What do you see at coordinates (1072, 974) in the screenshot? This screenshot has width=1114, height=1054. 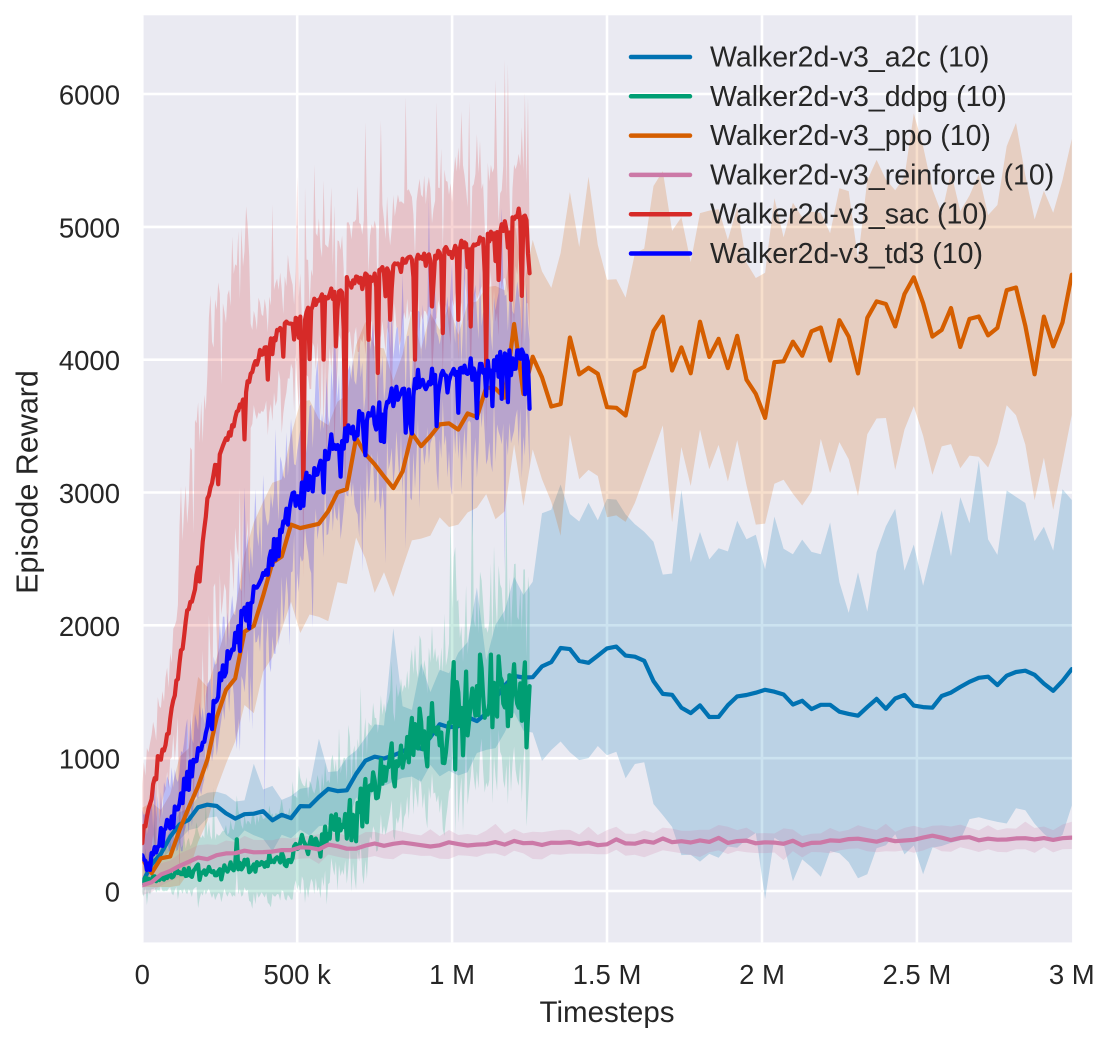 I see `svg-text: 3 M` at bounding box center [1072, 974].